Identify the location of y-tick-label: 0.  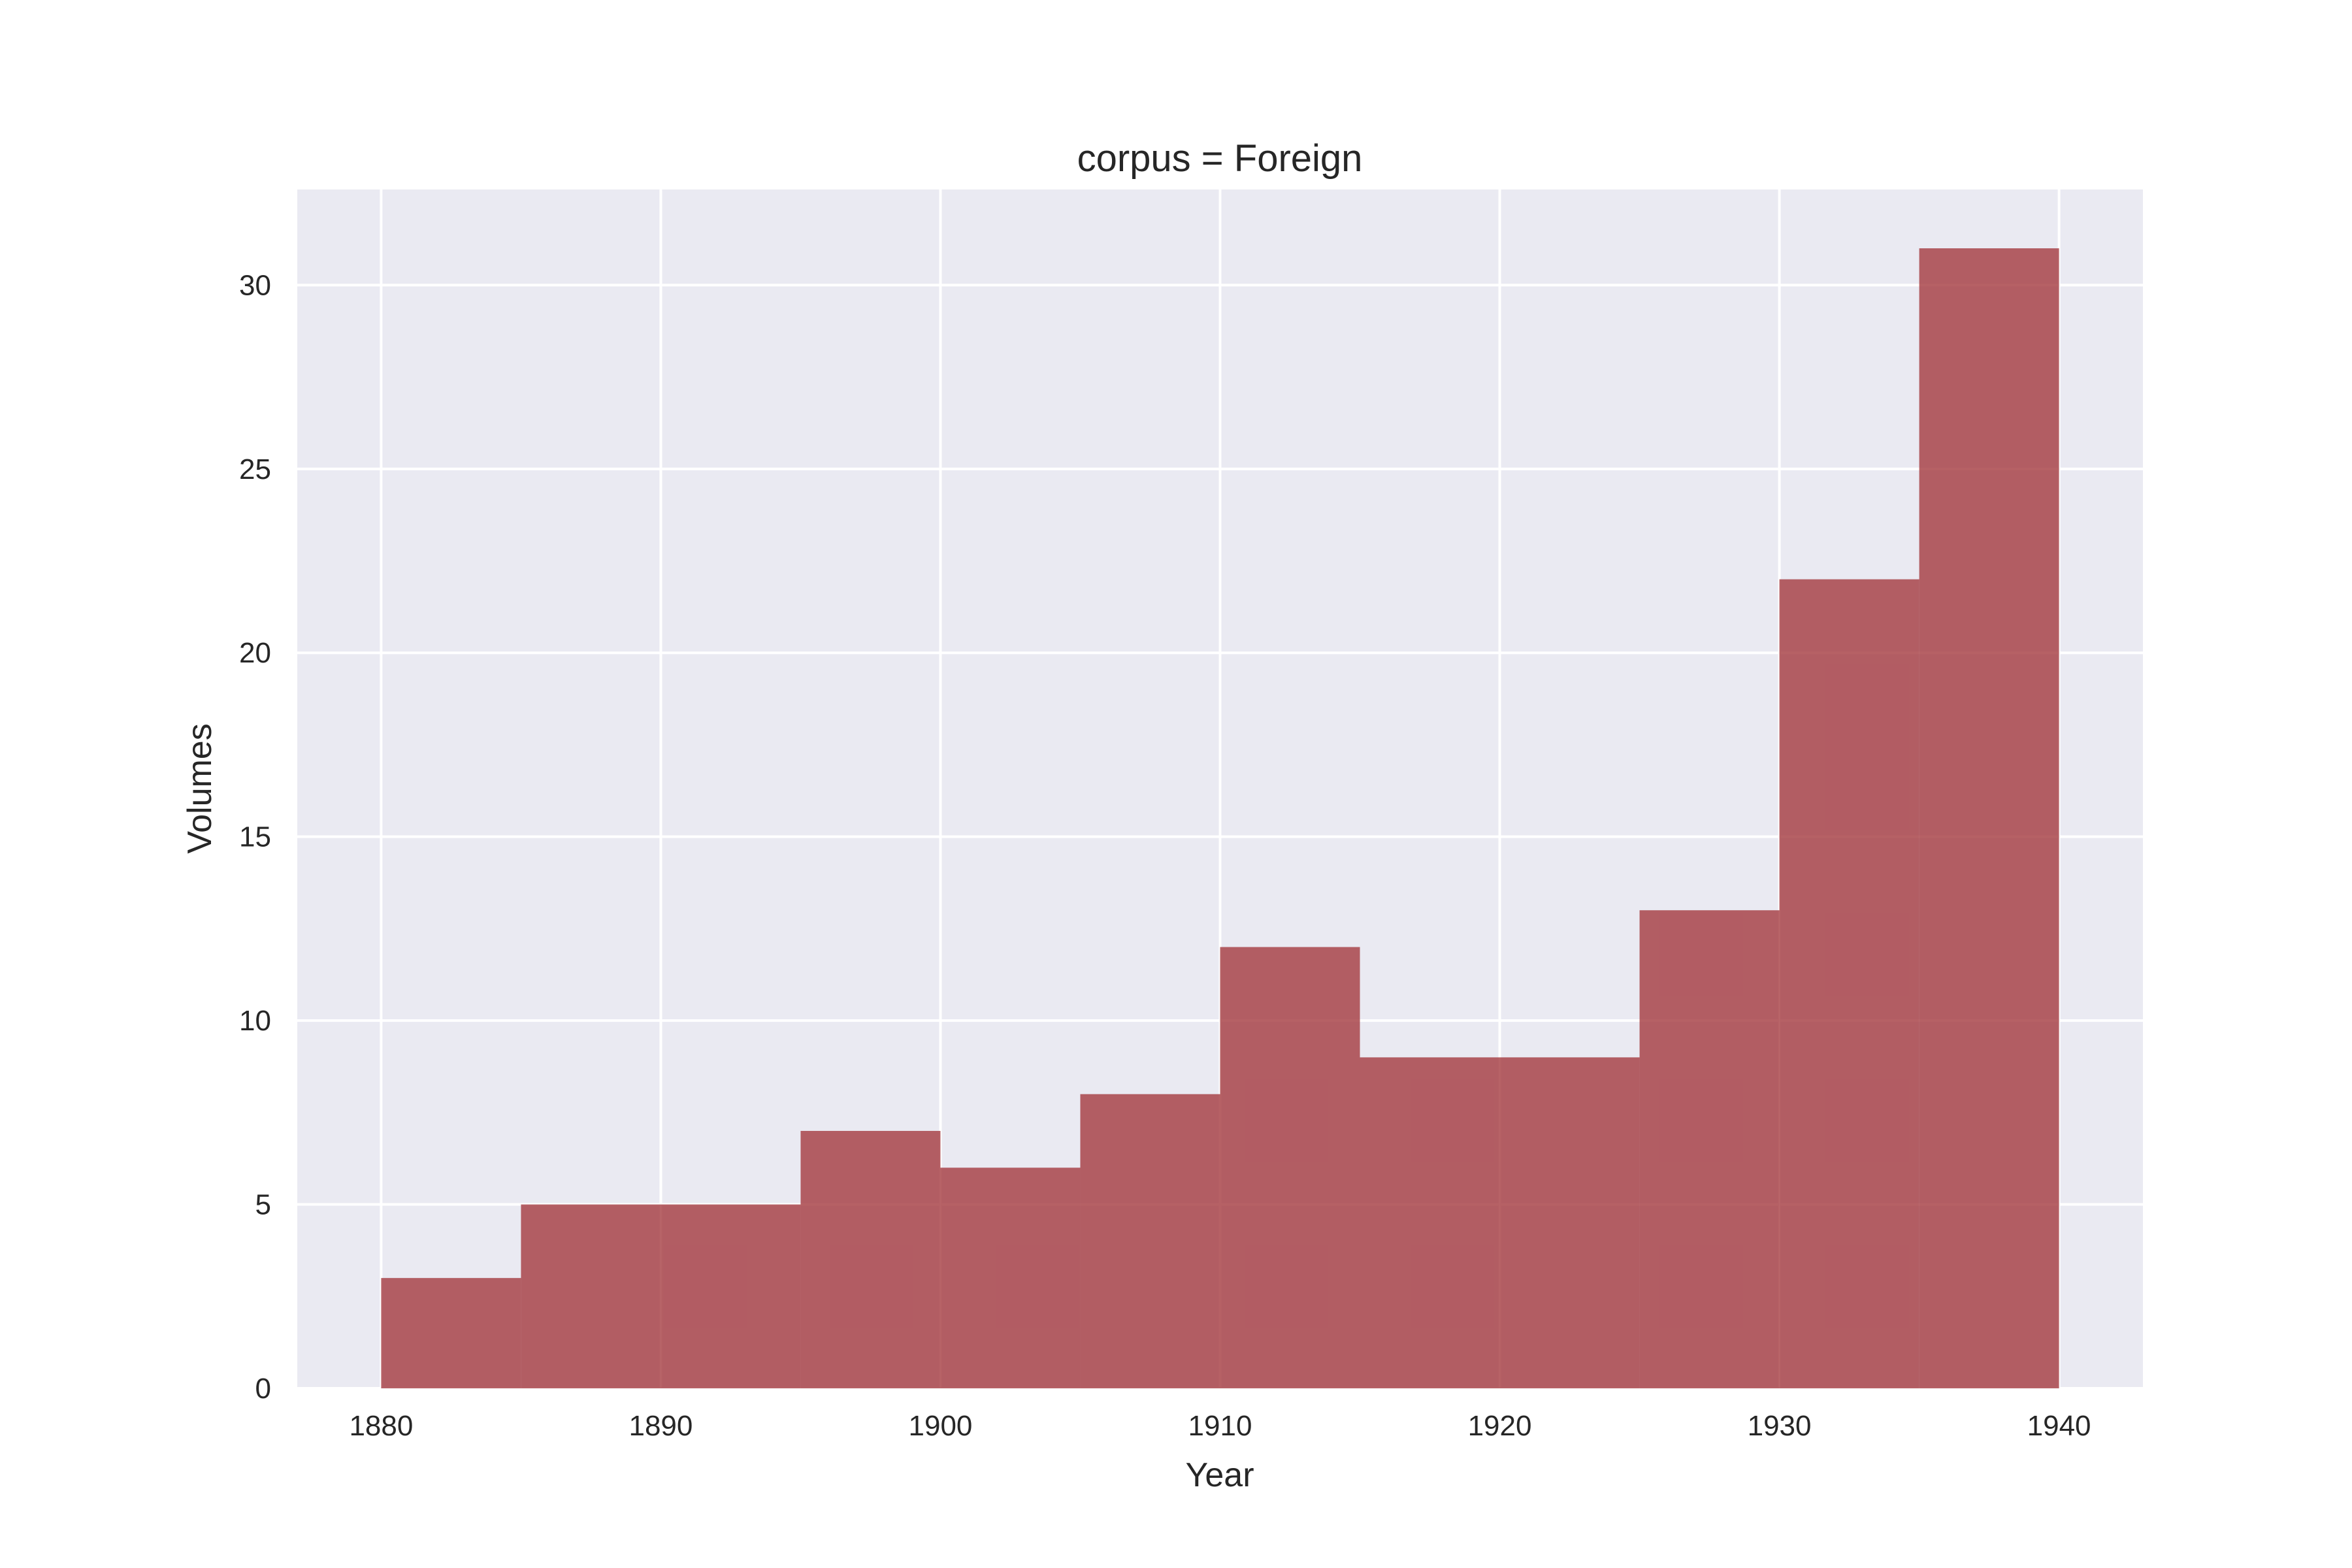
(263, 1389).